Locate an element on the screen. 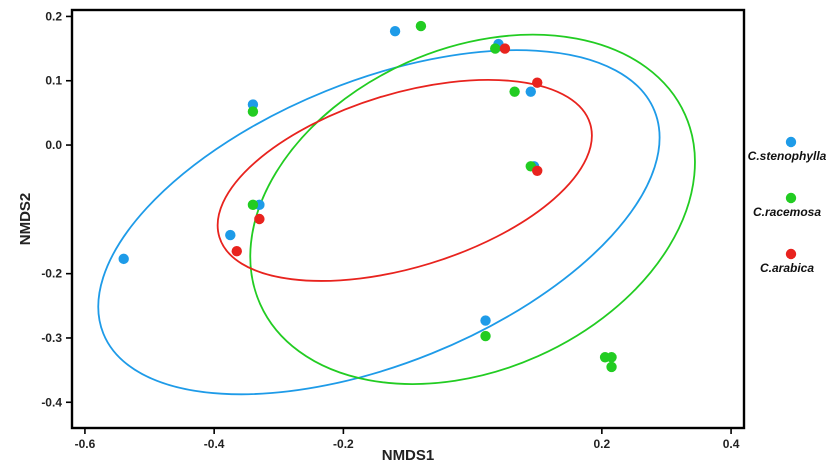 Image resolution: width=835 pixels, height=466 pixels. y-tick-label: 0.2 is located at coordinates (53, 16).